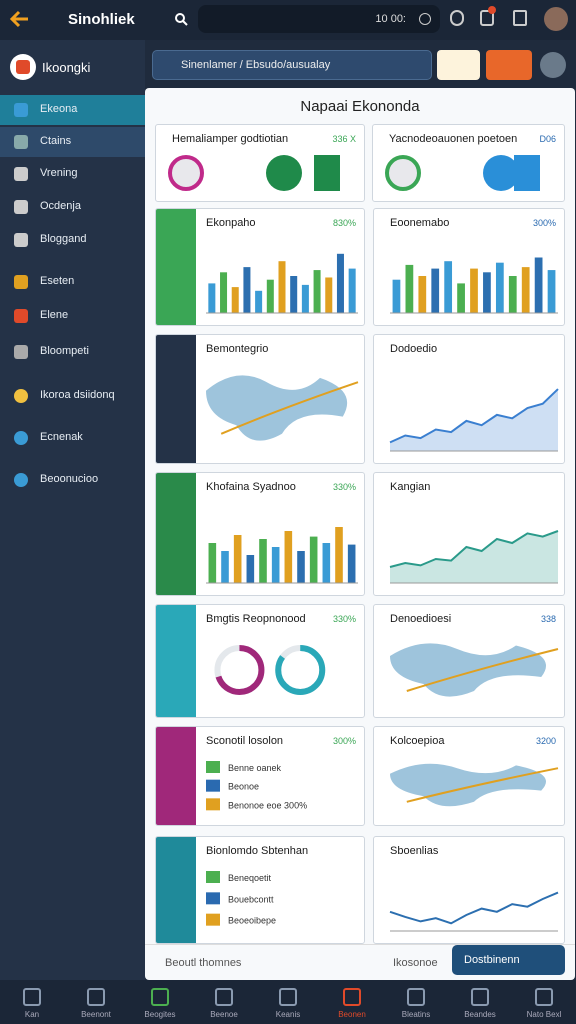 This screenshot has width=576, height=1024. I want to click on card: Eoonemabo 300%, so click(469, 267).